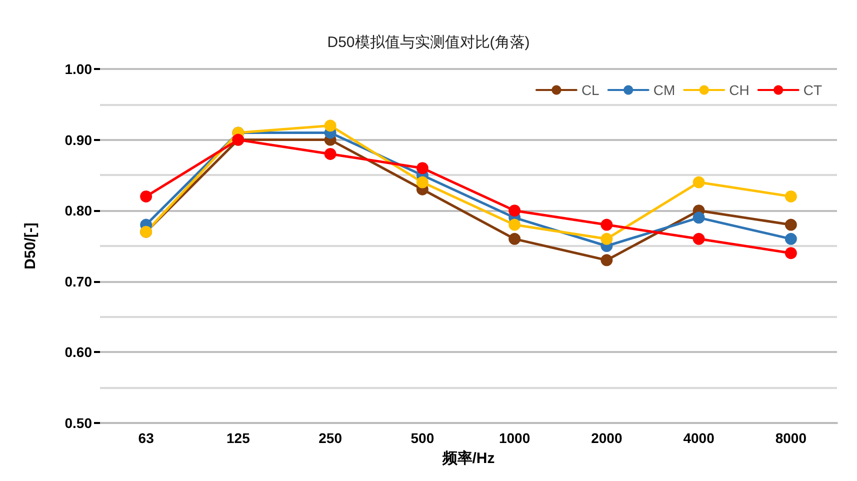  I want to click on legend-label: CH, so click(739, 90).